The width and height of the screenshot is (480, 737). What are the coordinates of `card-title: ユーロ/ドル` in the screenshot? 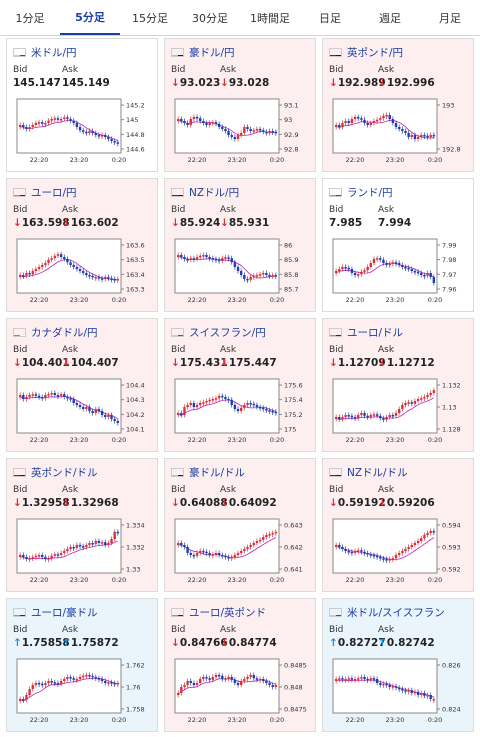 It's located at (366, 332).